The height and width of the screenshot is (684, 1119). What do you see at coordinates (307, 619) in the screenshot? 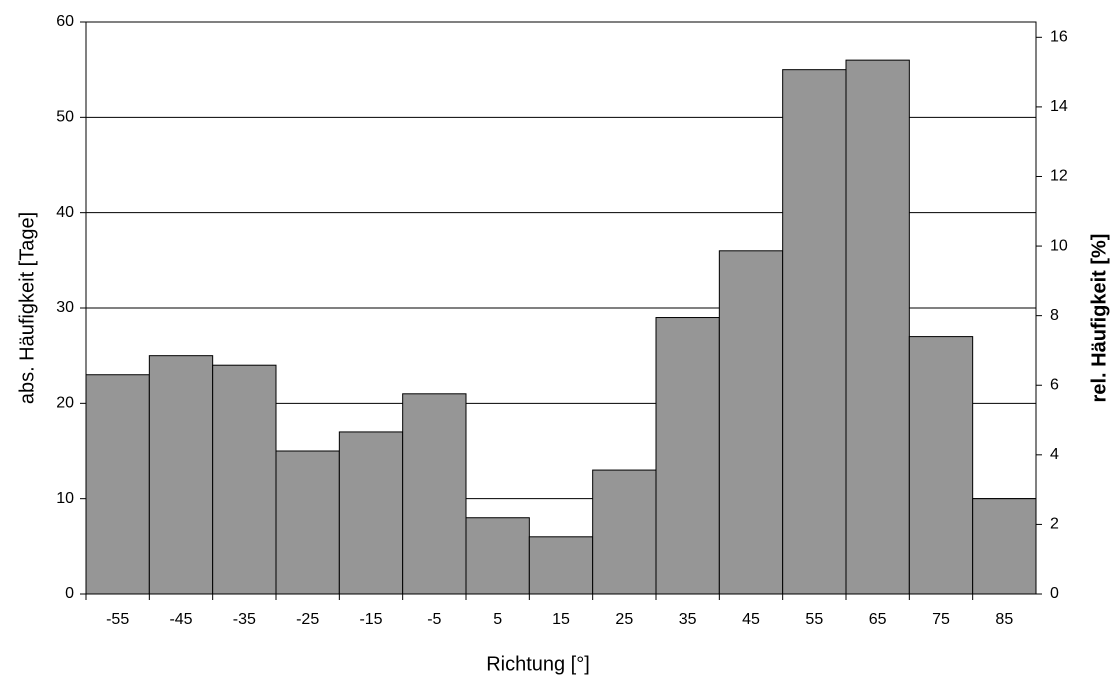
I see `x-tick-label: -25` at bounding box center [307, 619].